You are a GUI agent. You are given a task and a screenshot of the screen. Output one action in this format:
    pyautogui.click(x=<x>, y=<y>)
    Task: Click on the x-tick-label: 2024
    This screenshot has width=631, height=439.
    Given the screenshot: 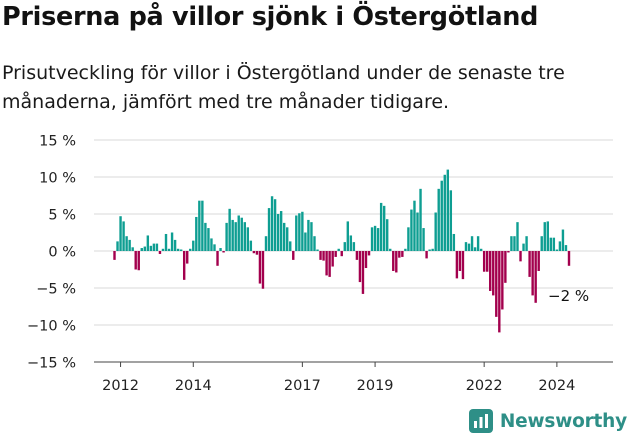 What is the action you would take?
    pyautogui.click(x=556, y=386)
    